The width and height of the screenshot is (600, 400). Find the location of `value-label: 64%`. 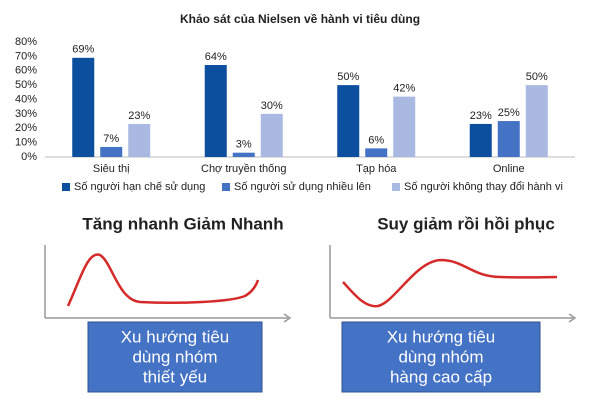

value-label: 64% is located at coordinates (216, 57).